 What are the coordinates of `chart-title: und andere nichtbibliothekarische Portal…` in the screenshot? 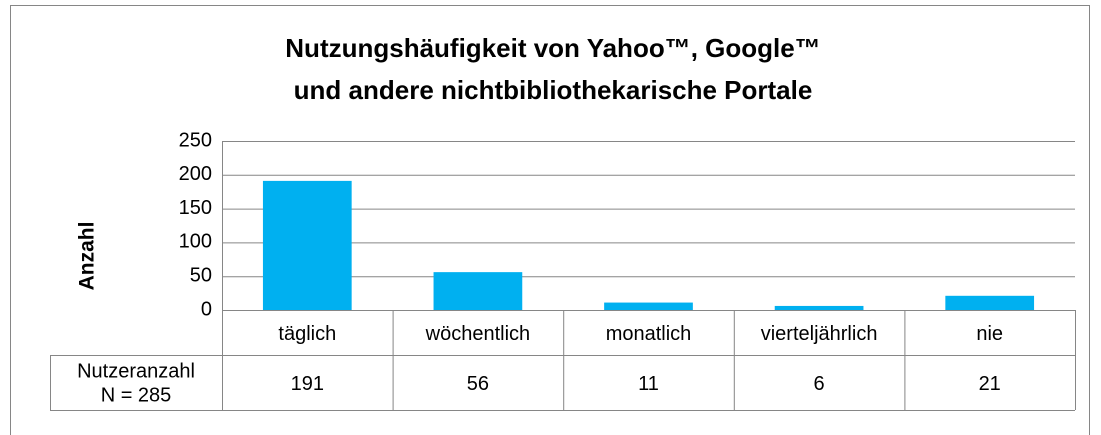 It's located at (553, 90).